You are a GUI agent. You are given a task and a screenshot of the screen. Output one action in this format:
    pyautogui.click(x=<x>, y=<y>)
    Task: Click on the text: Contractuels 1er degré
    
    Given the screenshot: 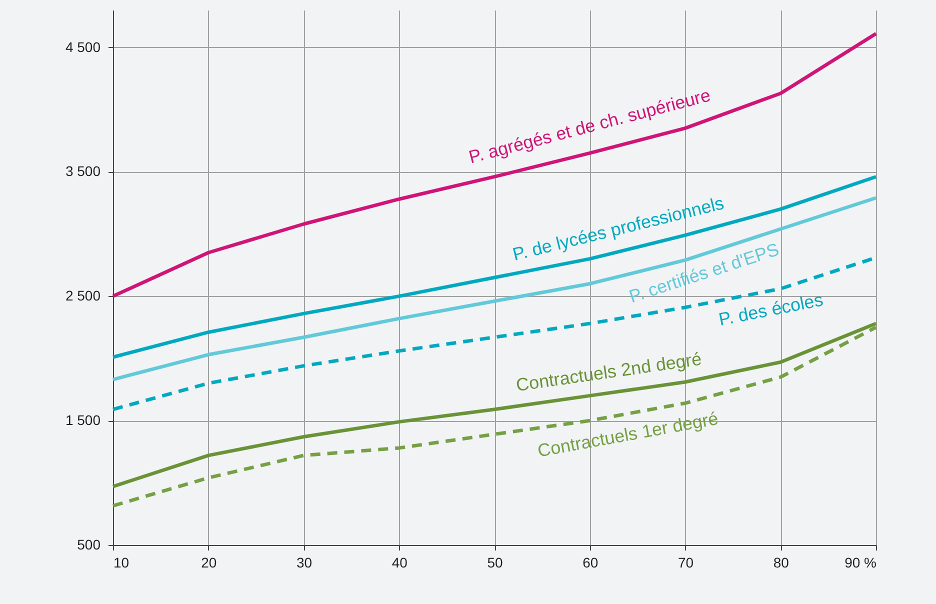 What is the action you would take?
    pyautogui.click(x=628, y=434)
    